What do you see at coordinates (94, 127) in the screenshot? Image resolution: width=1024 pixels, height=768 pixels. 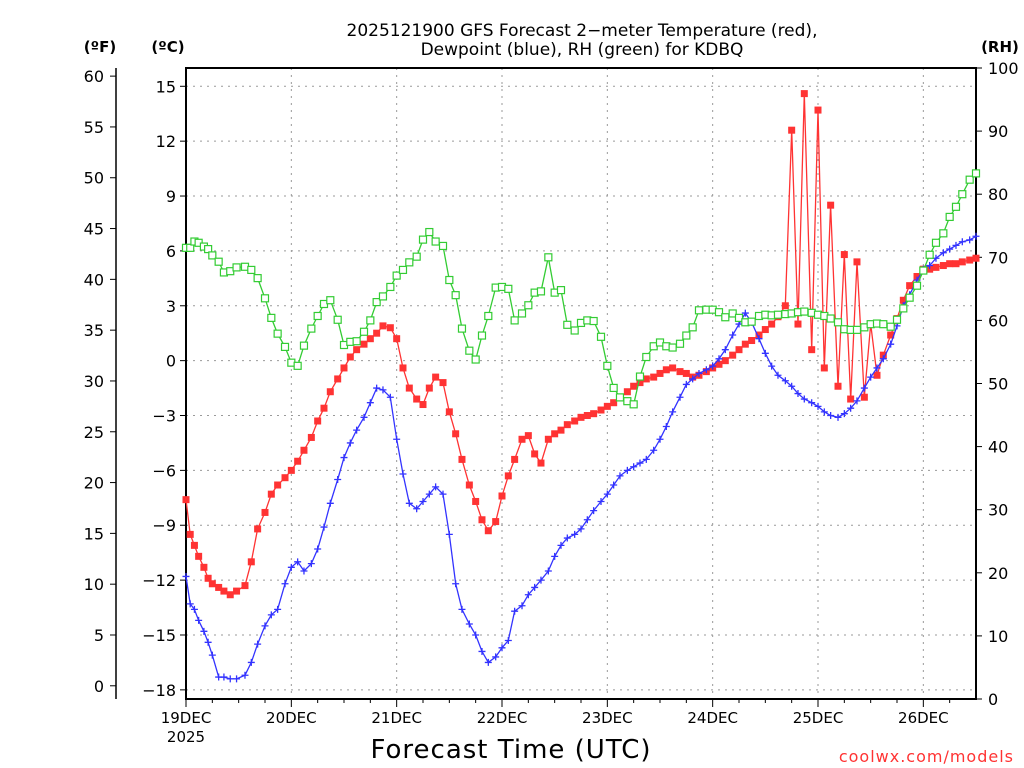 I see `fahrenheit-tick-label: 55` at bounding box center [94, 127].